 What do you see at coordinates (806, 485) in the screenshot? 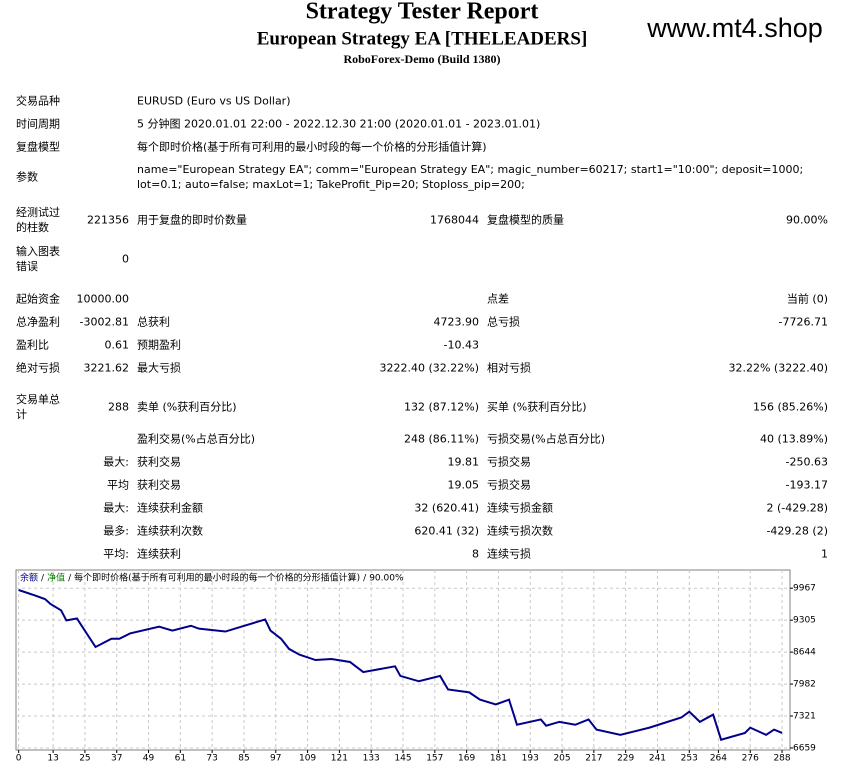
I see `stat-value: -193.17` at bounding box center [806, 485].